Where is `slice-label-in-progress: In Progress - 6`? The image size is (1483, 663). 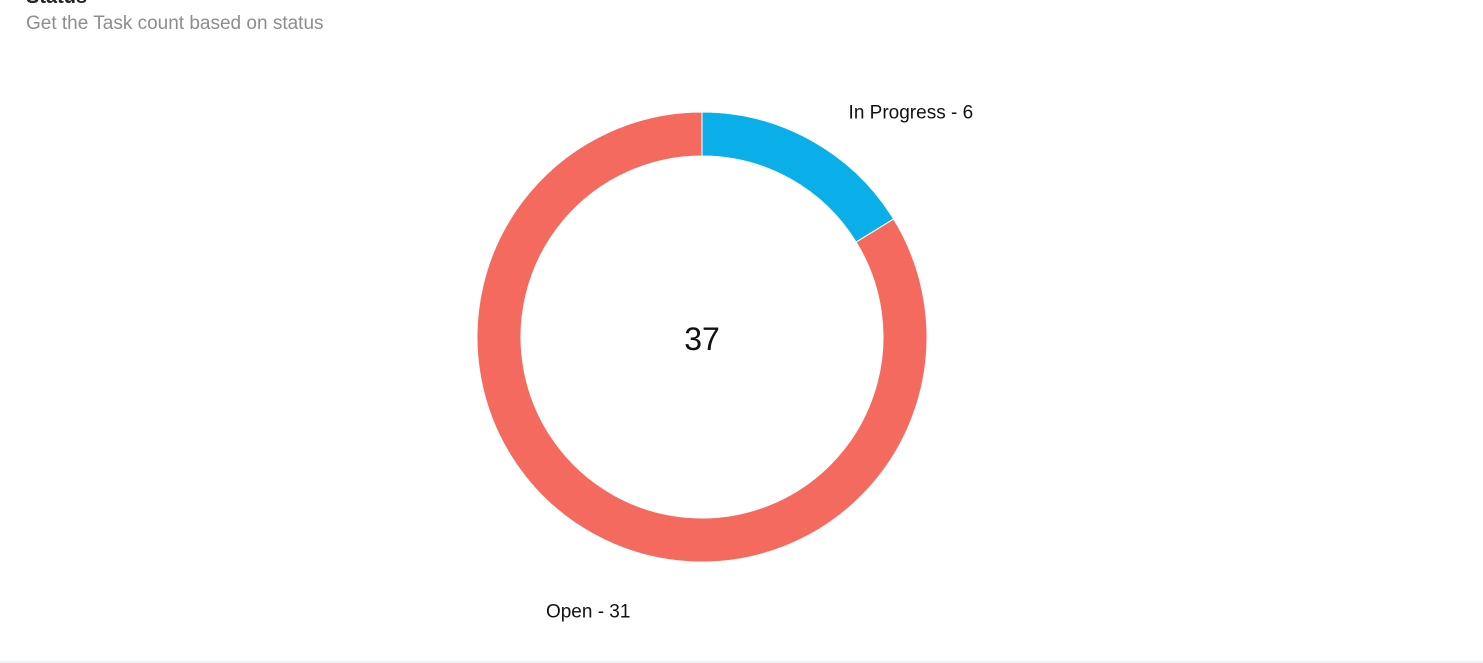 slice-label-in-progress: In Progress - 6 is located at coordinates (911, 112).